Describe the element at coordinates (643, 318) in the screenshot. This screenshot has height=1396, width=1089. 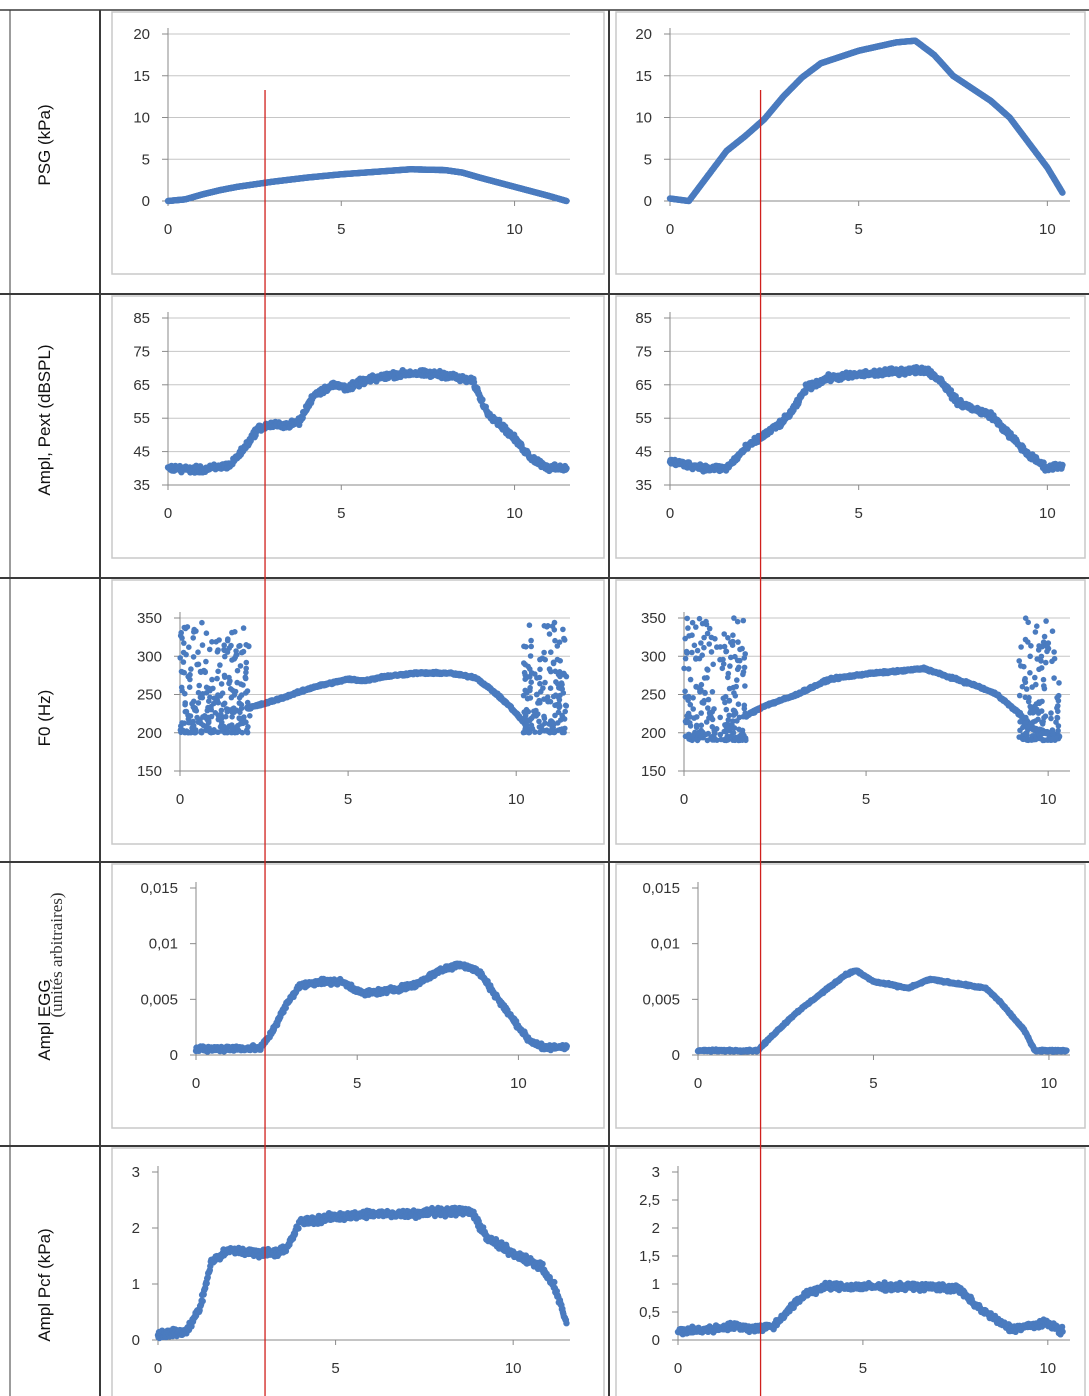
I see `y-tick-label: 85` at that location.